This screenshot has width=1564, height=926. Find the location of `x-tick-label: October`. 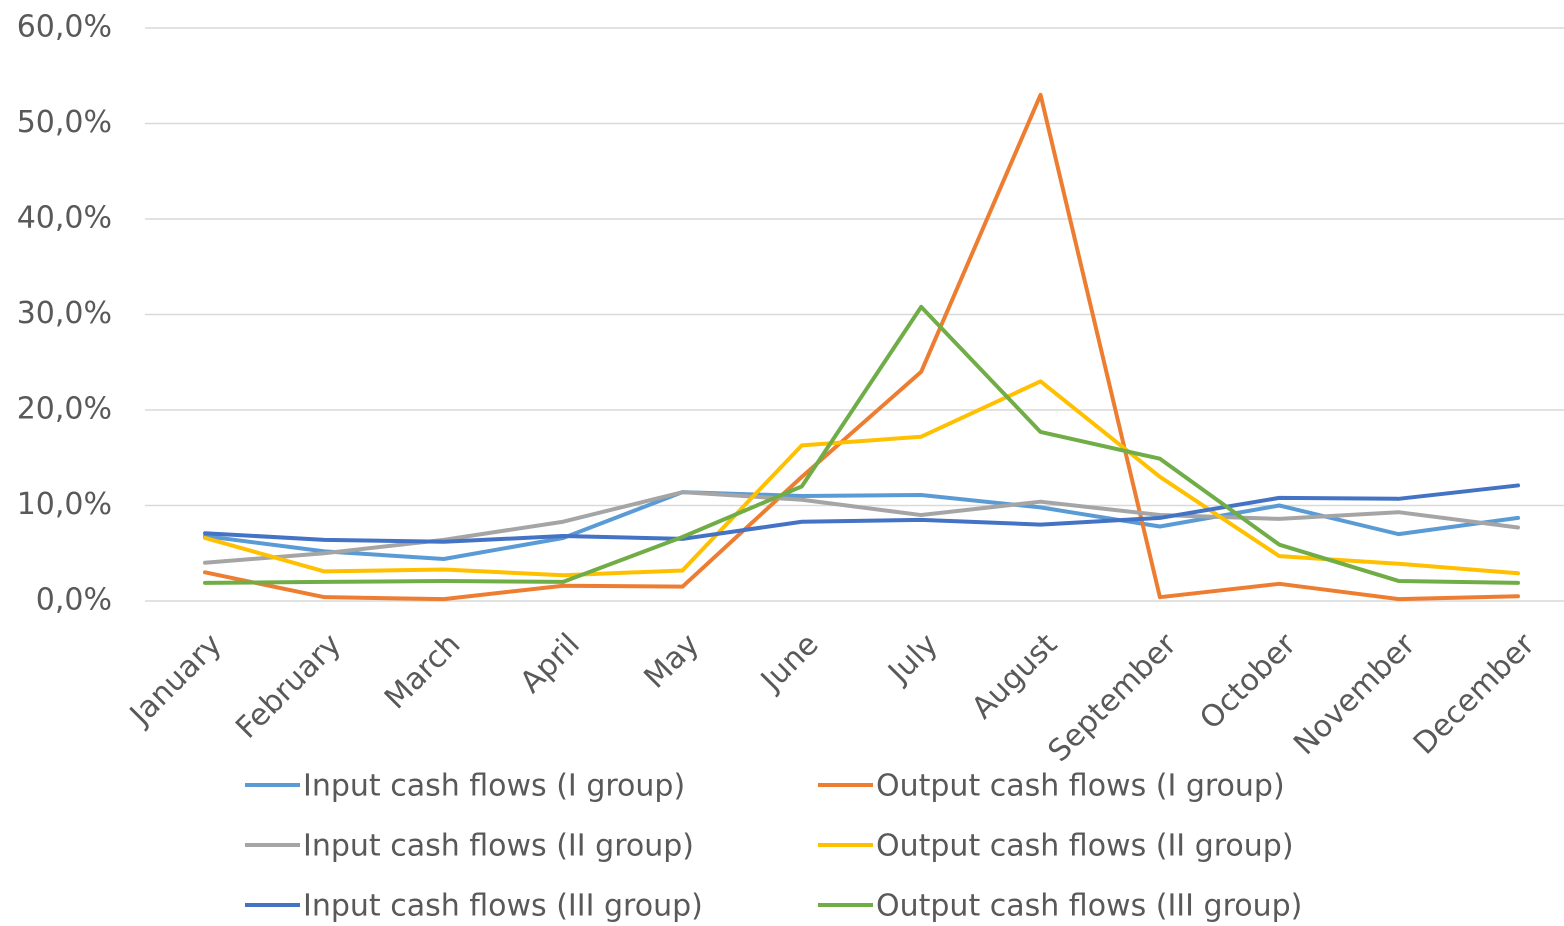

x-tick-label: October is located at coordinates (1248, 681).